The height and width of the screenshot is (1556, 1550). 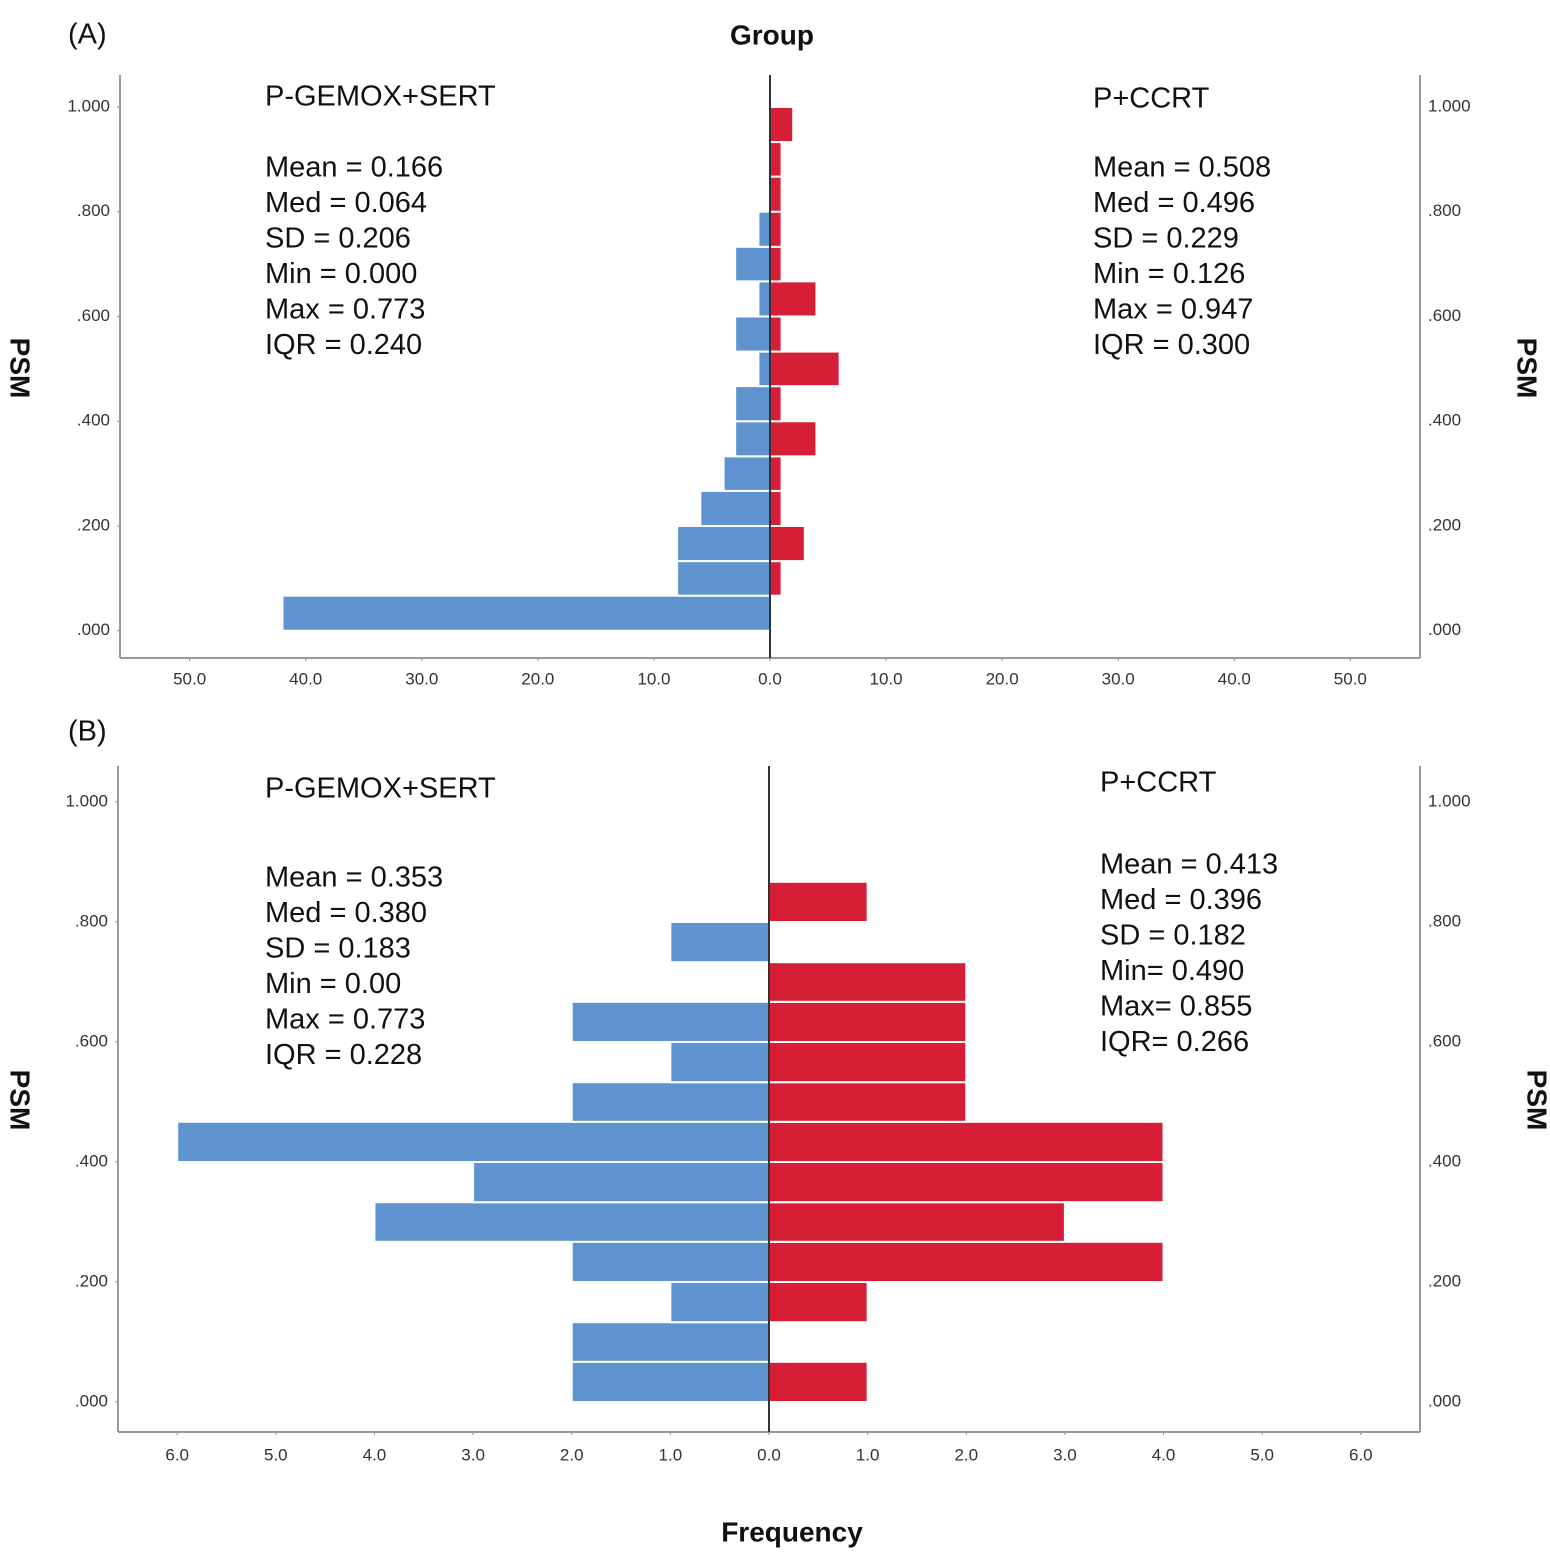 I want to click on stat: Max= 0.855, so click(x=1176, y=1007).